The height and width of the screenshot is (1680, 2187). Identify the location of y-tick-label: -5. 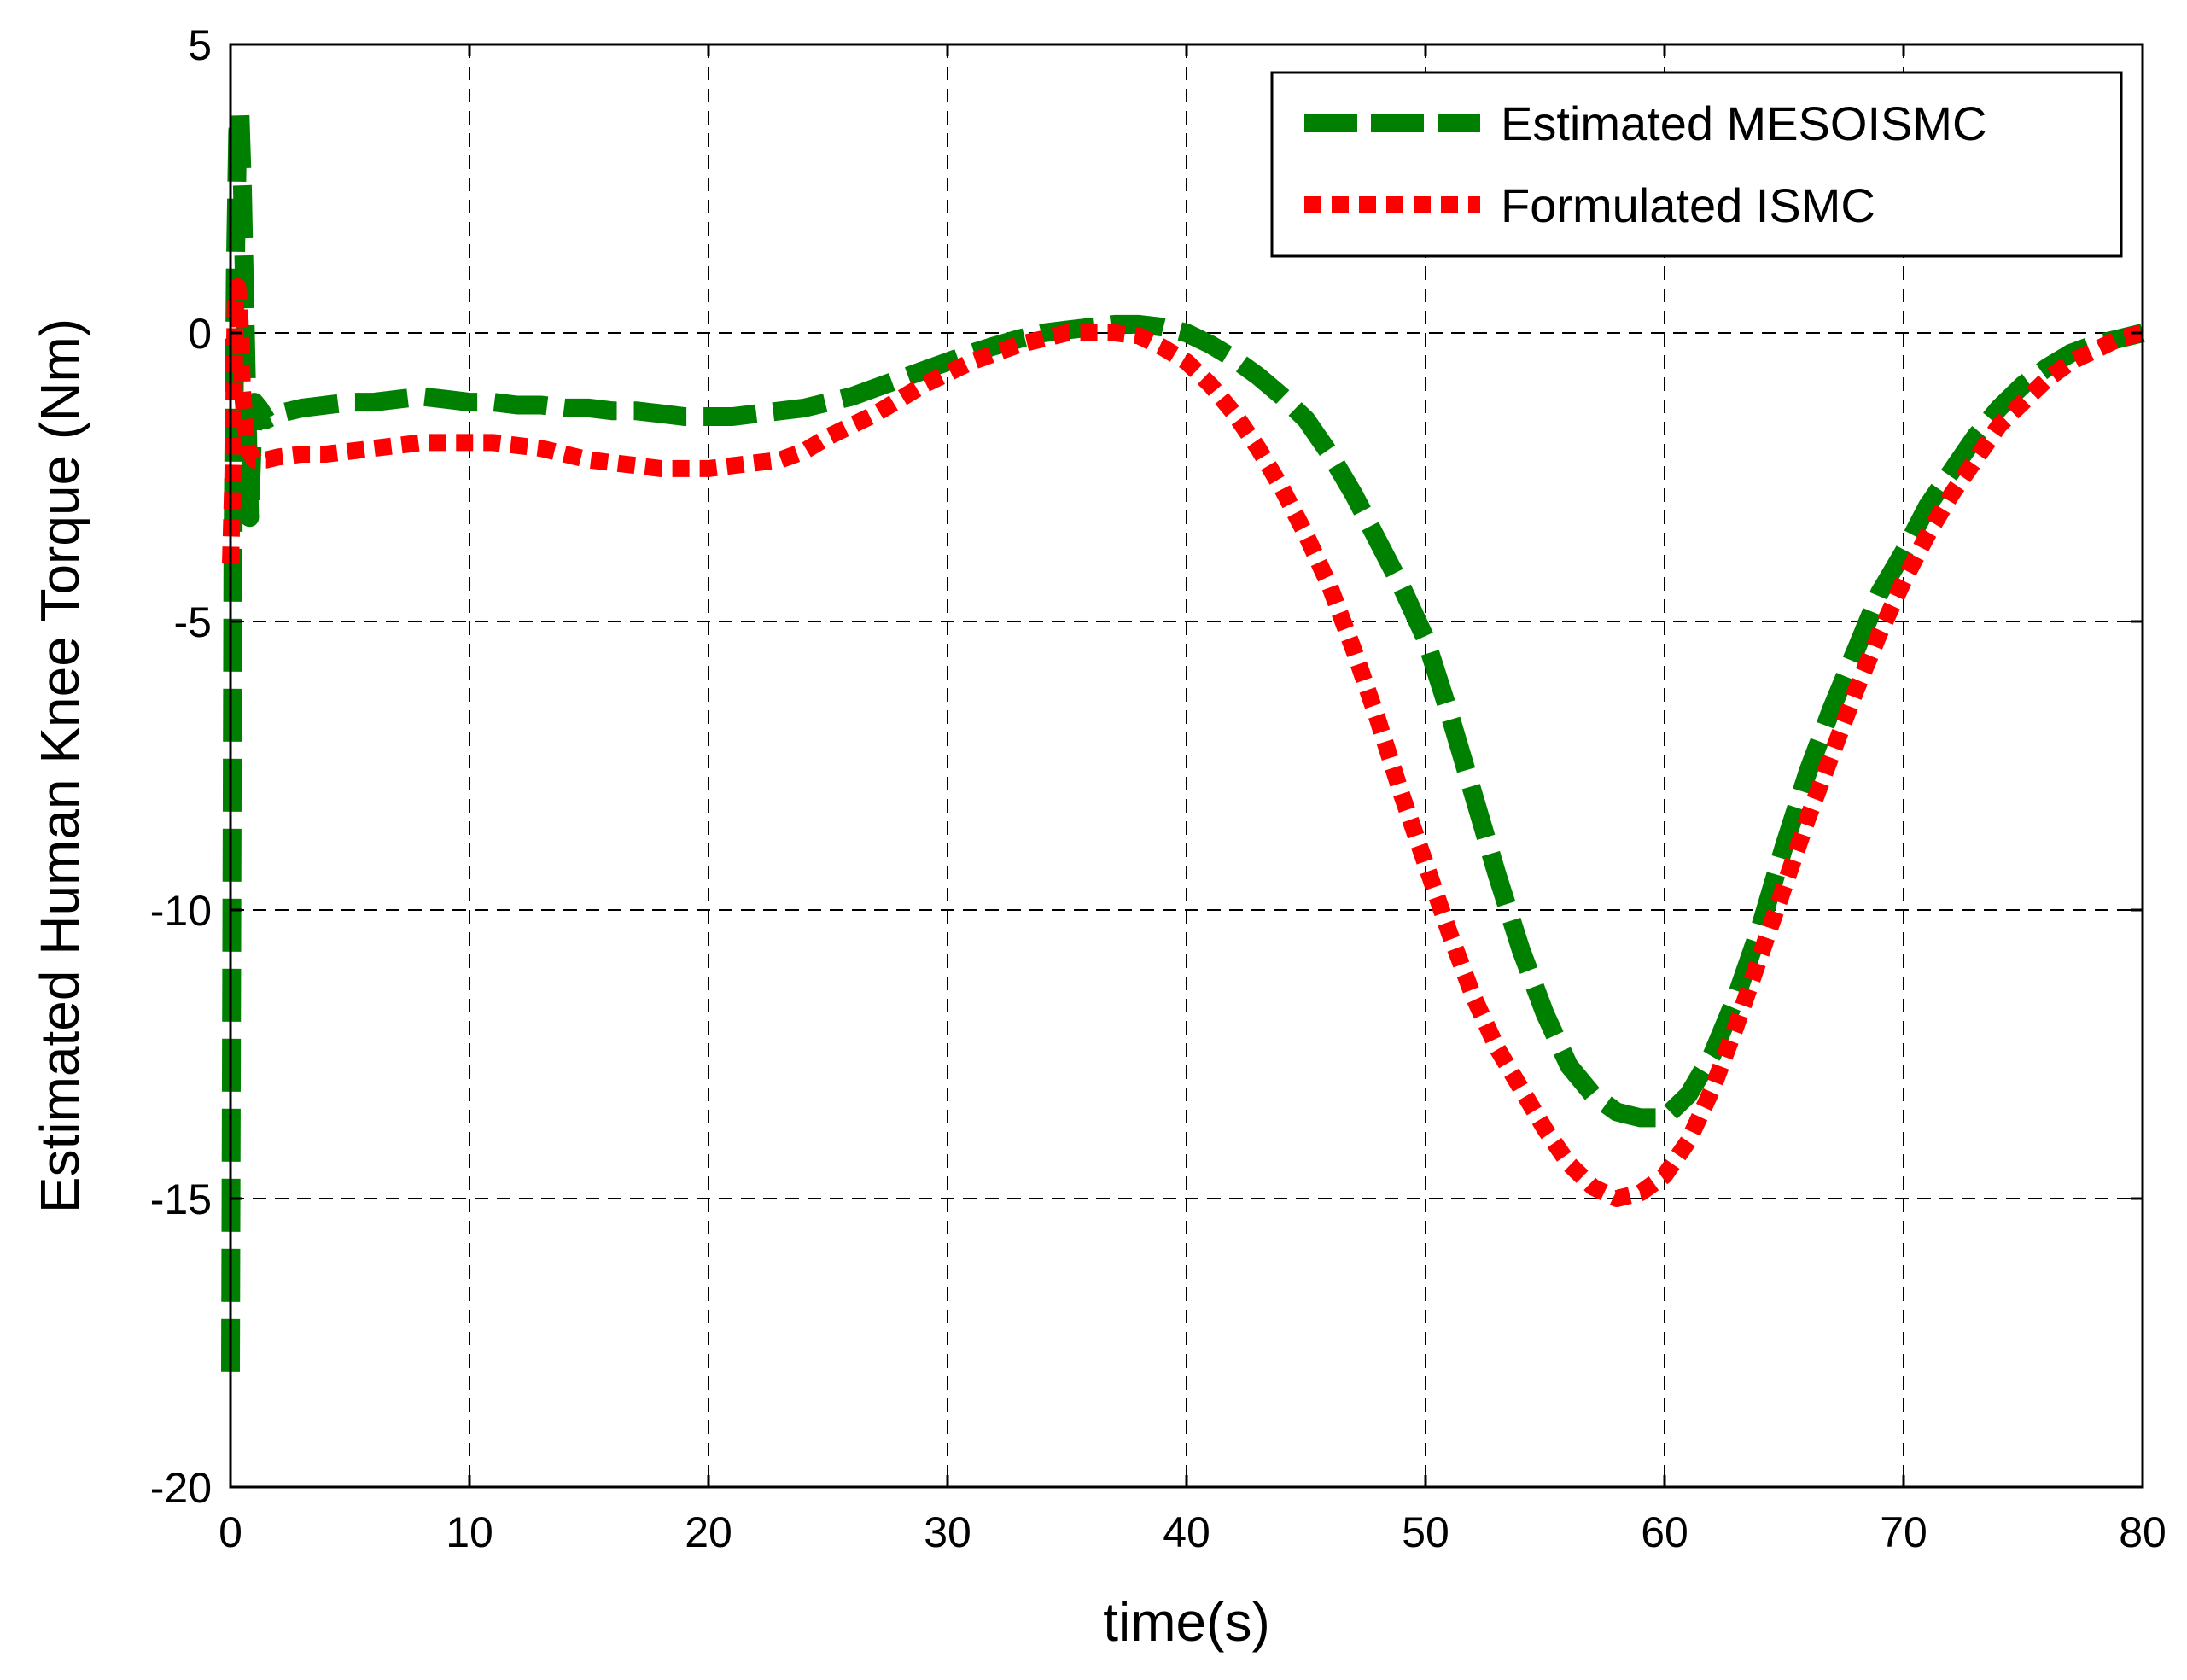
(193, 622).